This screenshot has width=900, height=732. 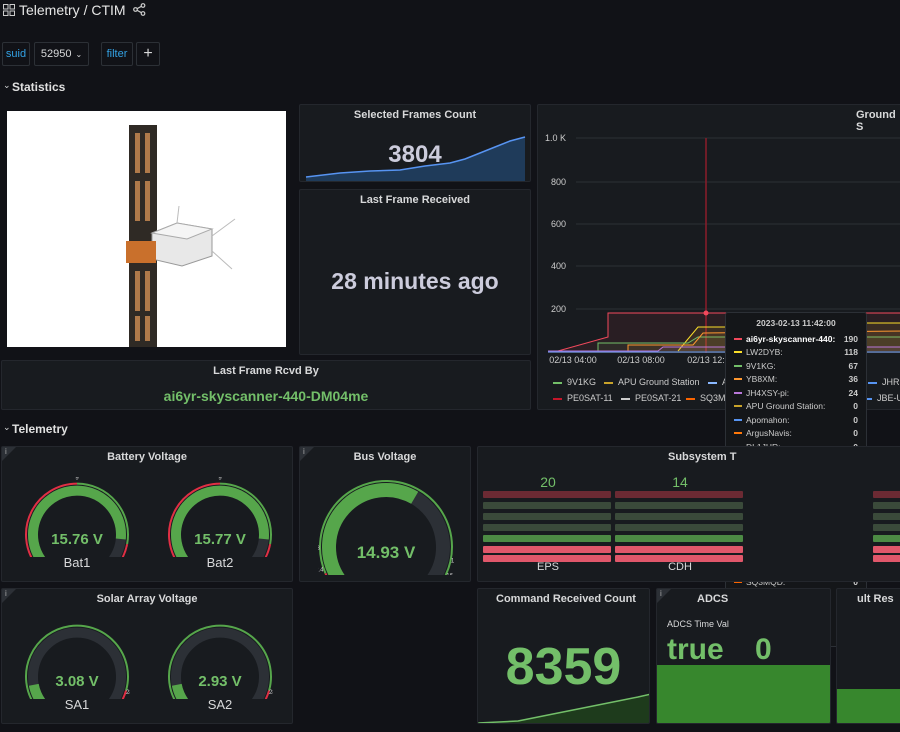 I want to click on dashboard-title: Telemetry / CTIM, so click(x=72, y=10).